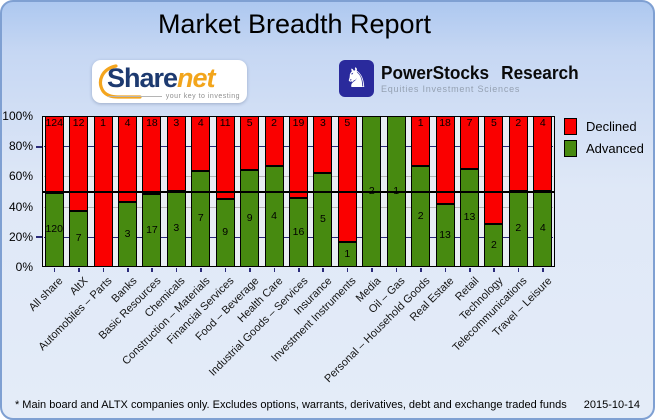 The image size is (655, 420). What do you see at coordinates (46, 294) in the screenshot?
I see `x-axis-label: All share` at bounding box center [46, 294].